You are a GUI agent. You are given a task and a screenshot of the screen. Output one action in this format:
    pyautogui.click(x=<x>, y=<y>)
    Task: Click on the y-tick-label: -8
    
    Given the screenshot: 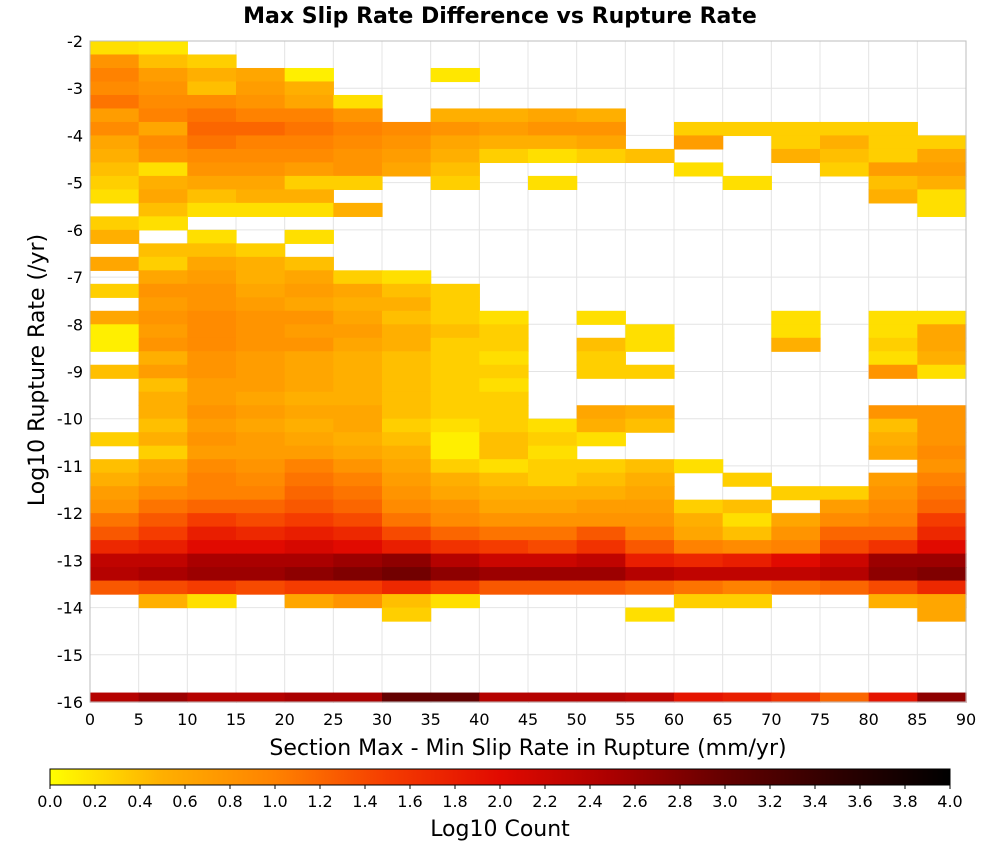 What is the action you would take?
    pyautogui.click(x=75, y=324)
    